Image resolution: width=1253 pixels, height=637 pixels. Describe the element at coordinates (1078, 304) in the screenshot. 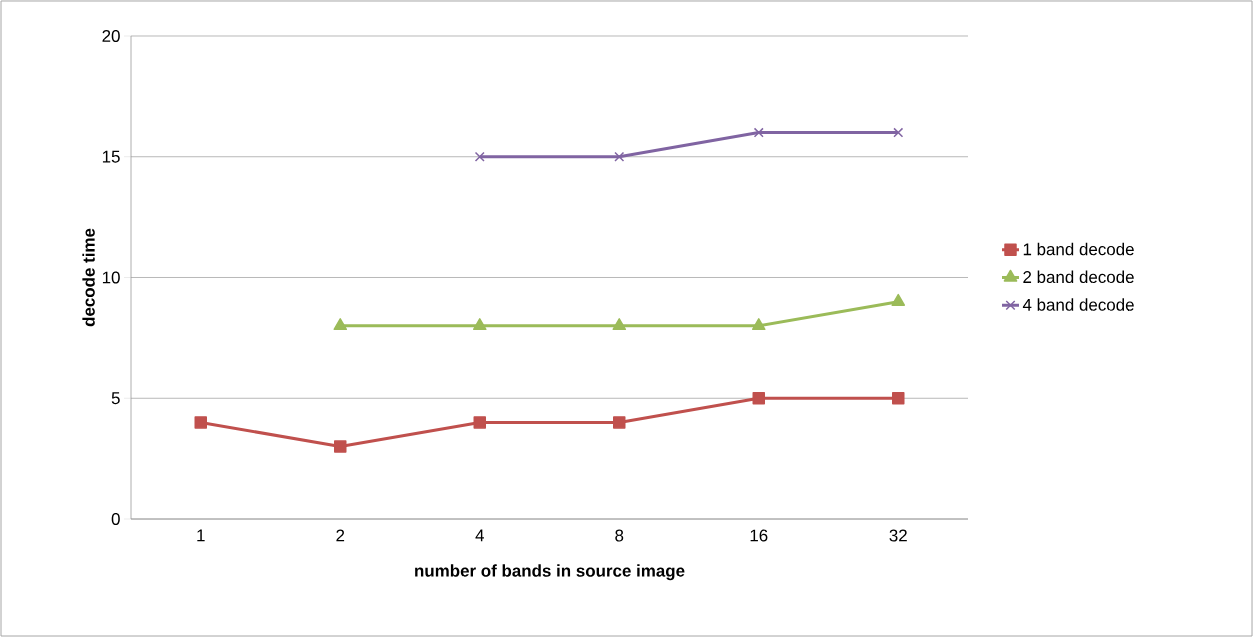

I see `legend-label: 4 band decode` at that location.